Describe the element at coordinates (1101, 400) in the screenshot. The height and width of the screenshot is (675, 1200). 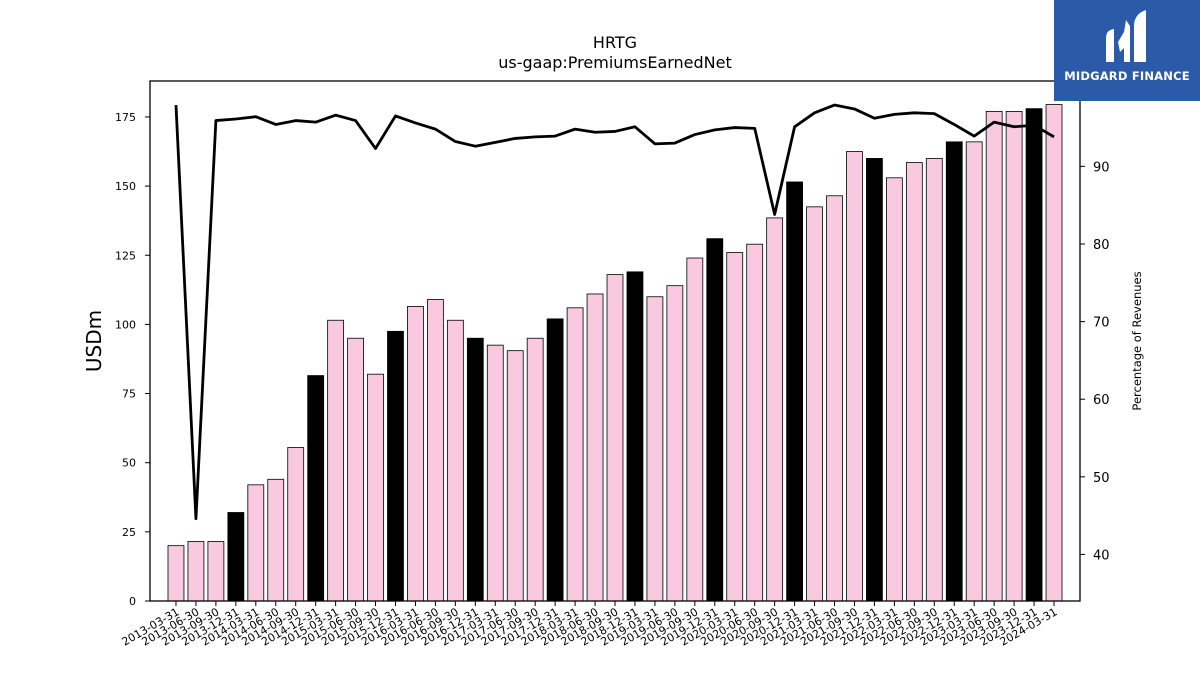
I see `y2-tick-label: 60` at that location.